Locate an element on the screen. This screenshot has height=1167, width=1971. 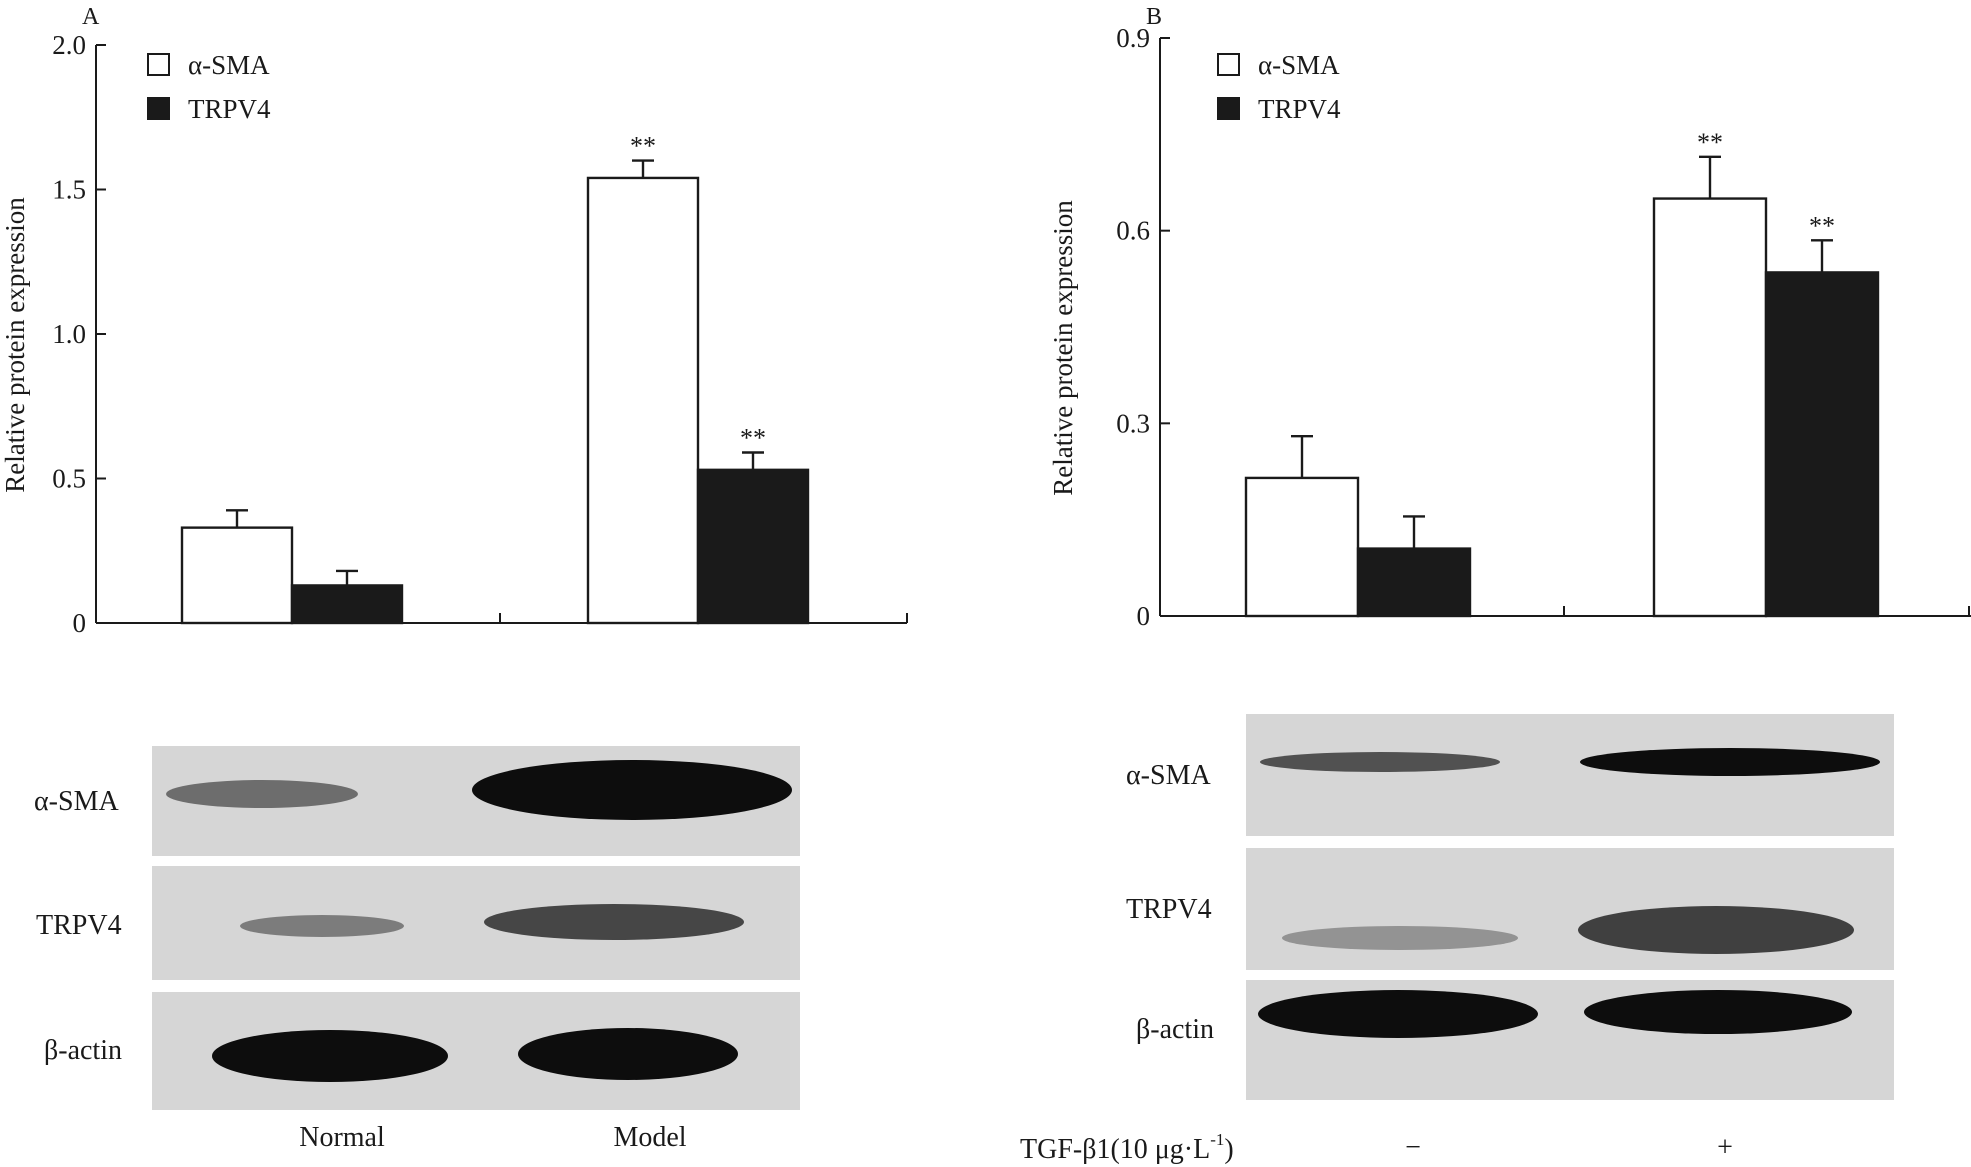
y-axis-label-b: Relative protein expression is located at coordinates (1063, 348).